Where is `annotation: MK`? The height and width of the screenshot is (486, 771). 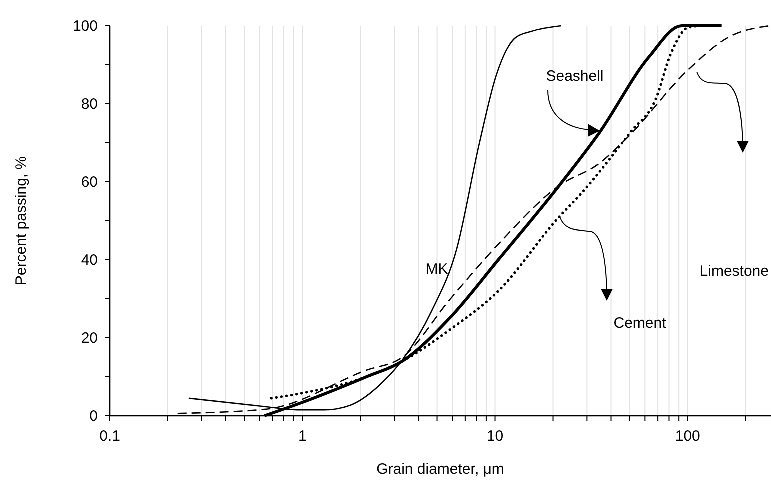 annotation: MK is located at coordinates (437, 269).